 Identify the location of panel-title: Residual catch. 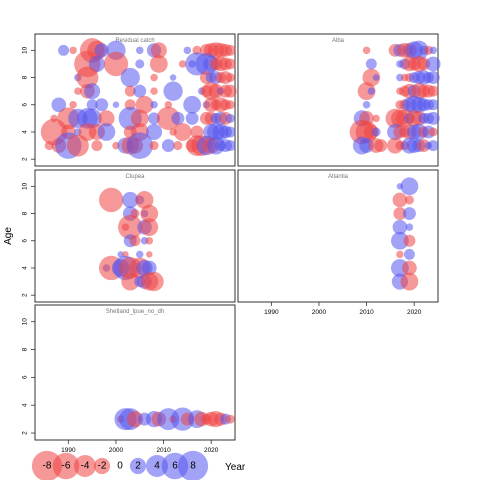
(134, 41).